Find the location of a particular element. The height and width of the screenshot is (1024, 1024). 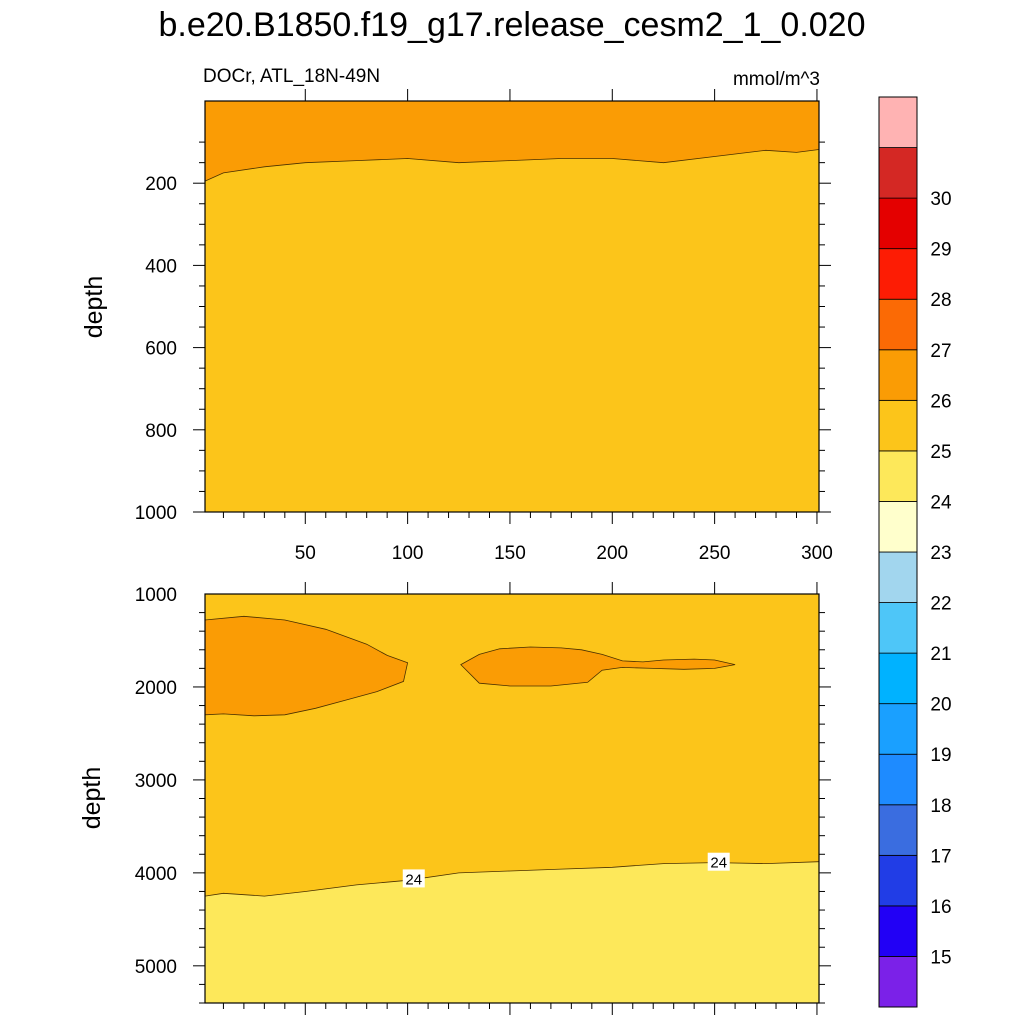

colorbar-level-label: 21 is located at coordinates (940, 654).